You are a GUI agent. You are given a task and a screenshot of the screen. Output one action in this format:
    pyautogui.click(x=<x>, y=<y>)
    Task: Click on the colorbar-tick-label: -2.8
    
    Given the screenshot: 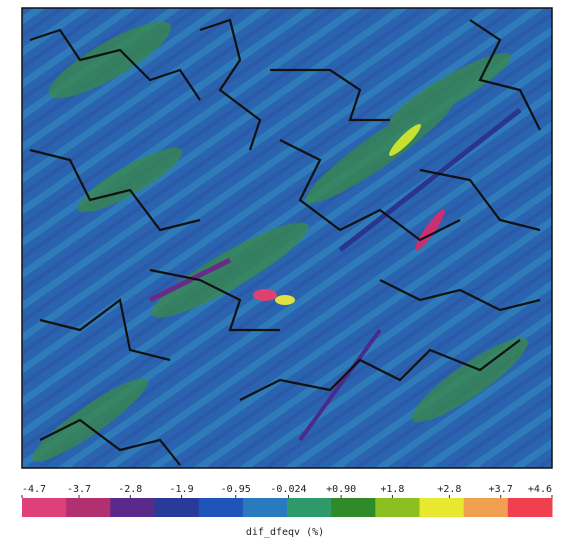 What is the action you would take?
    pyautogui.click(x=130, y=489)
    